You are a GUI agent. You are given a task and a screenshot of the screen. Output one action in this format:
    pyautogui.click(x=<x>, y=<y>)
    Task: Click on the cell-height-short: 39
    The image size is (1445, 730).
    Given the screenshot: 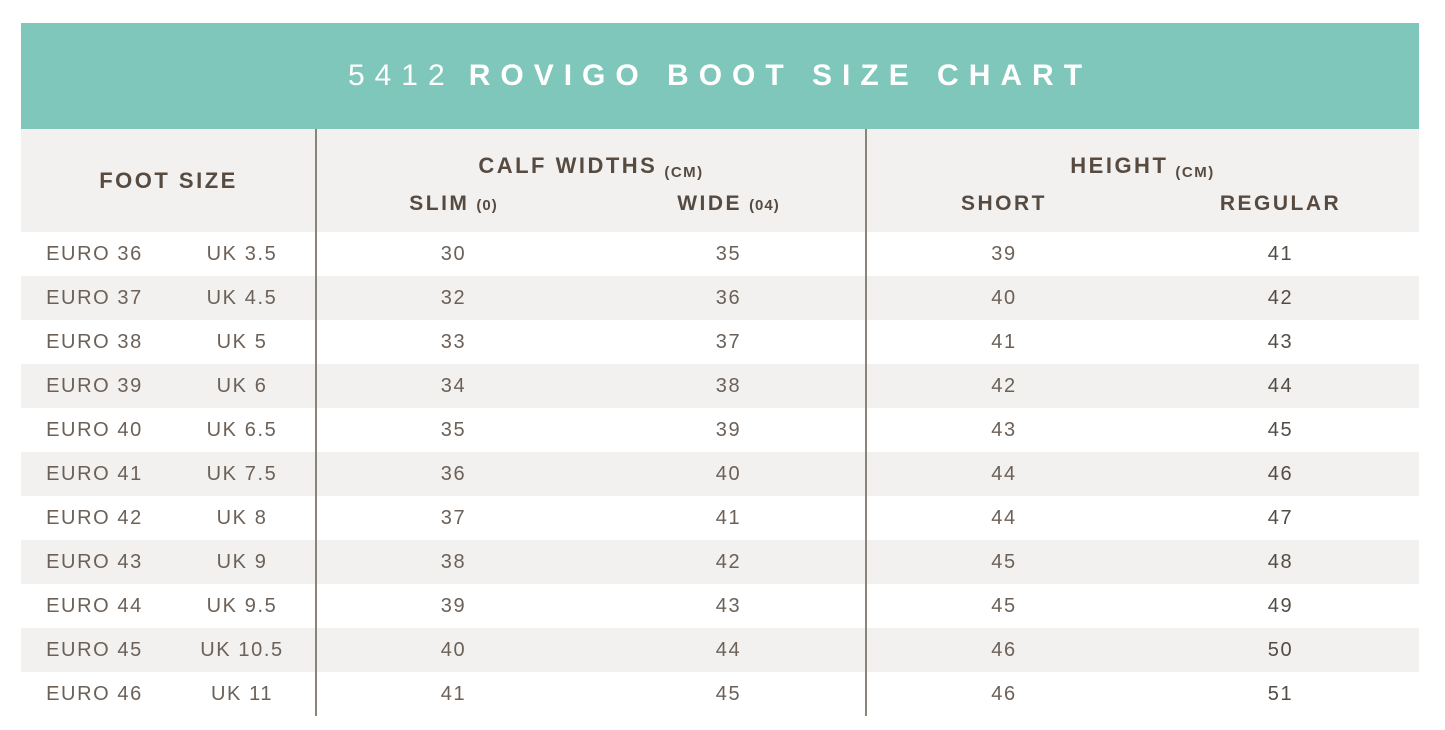 What is the action you would take?
    pyautogui.click(x=1004, y=253)
    